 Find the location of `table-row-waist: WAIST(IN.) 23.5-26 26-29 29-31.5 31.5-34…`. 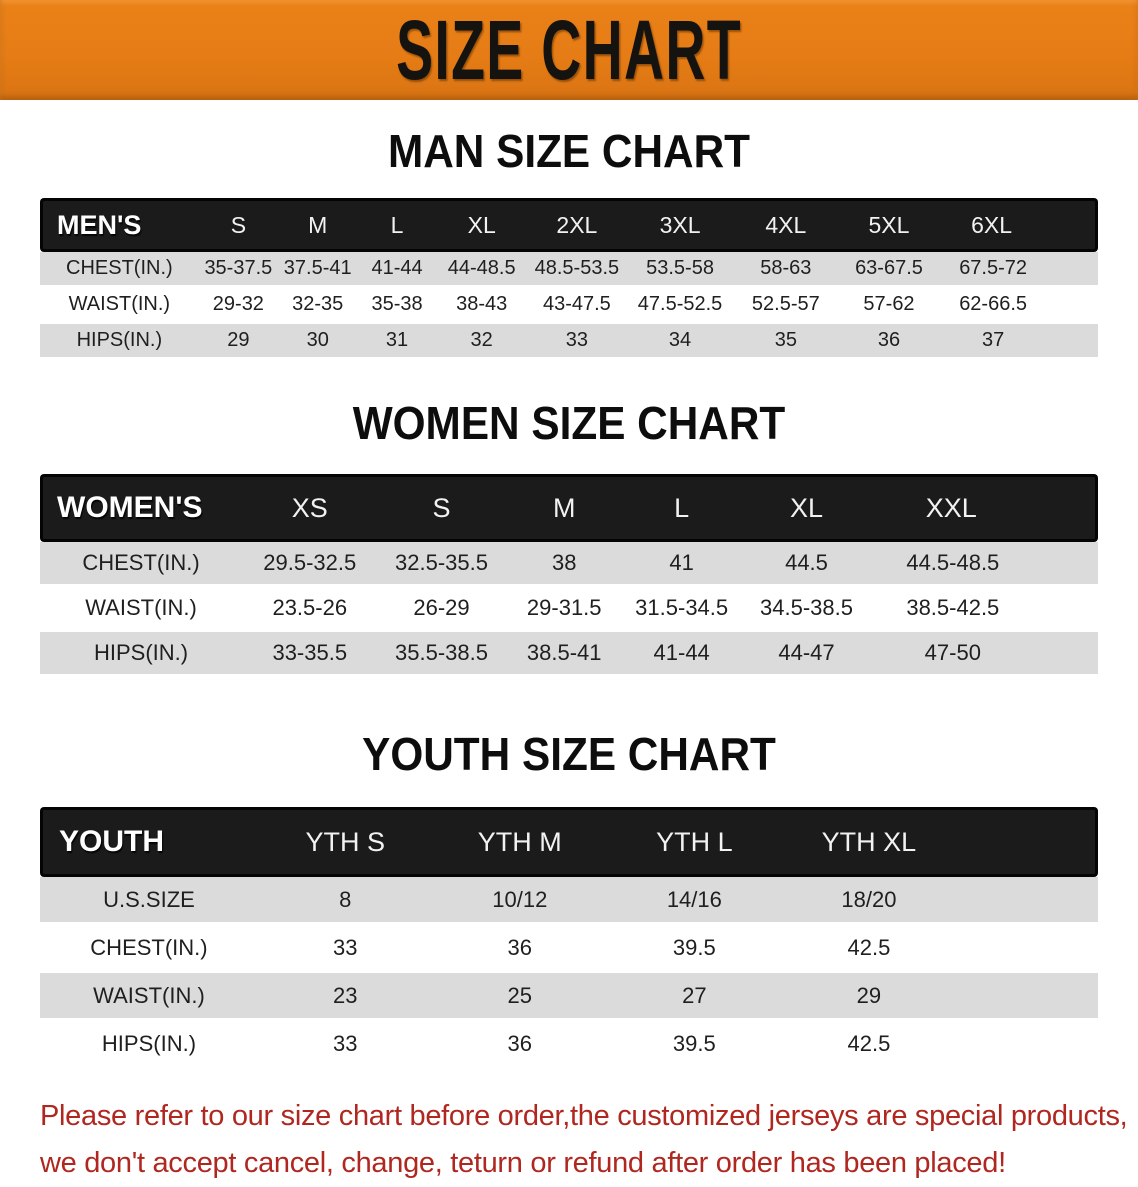

table-row-waist: WAIST(IN.) 23.5-26 26-29 29-31.5 31.5-34… is located at coordinates (569, 609).